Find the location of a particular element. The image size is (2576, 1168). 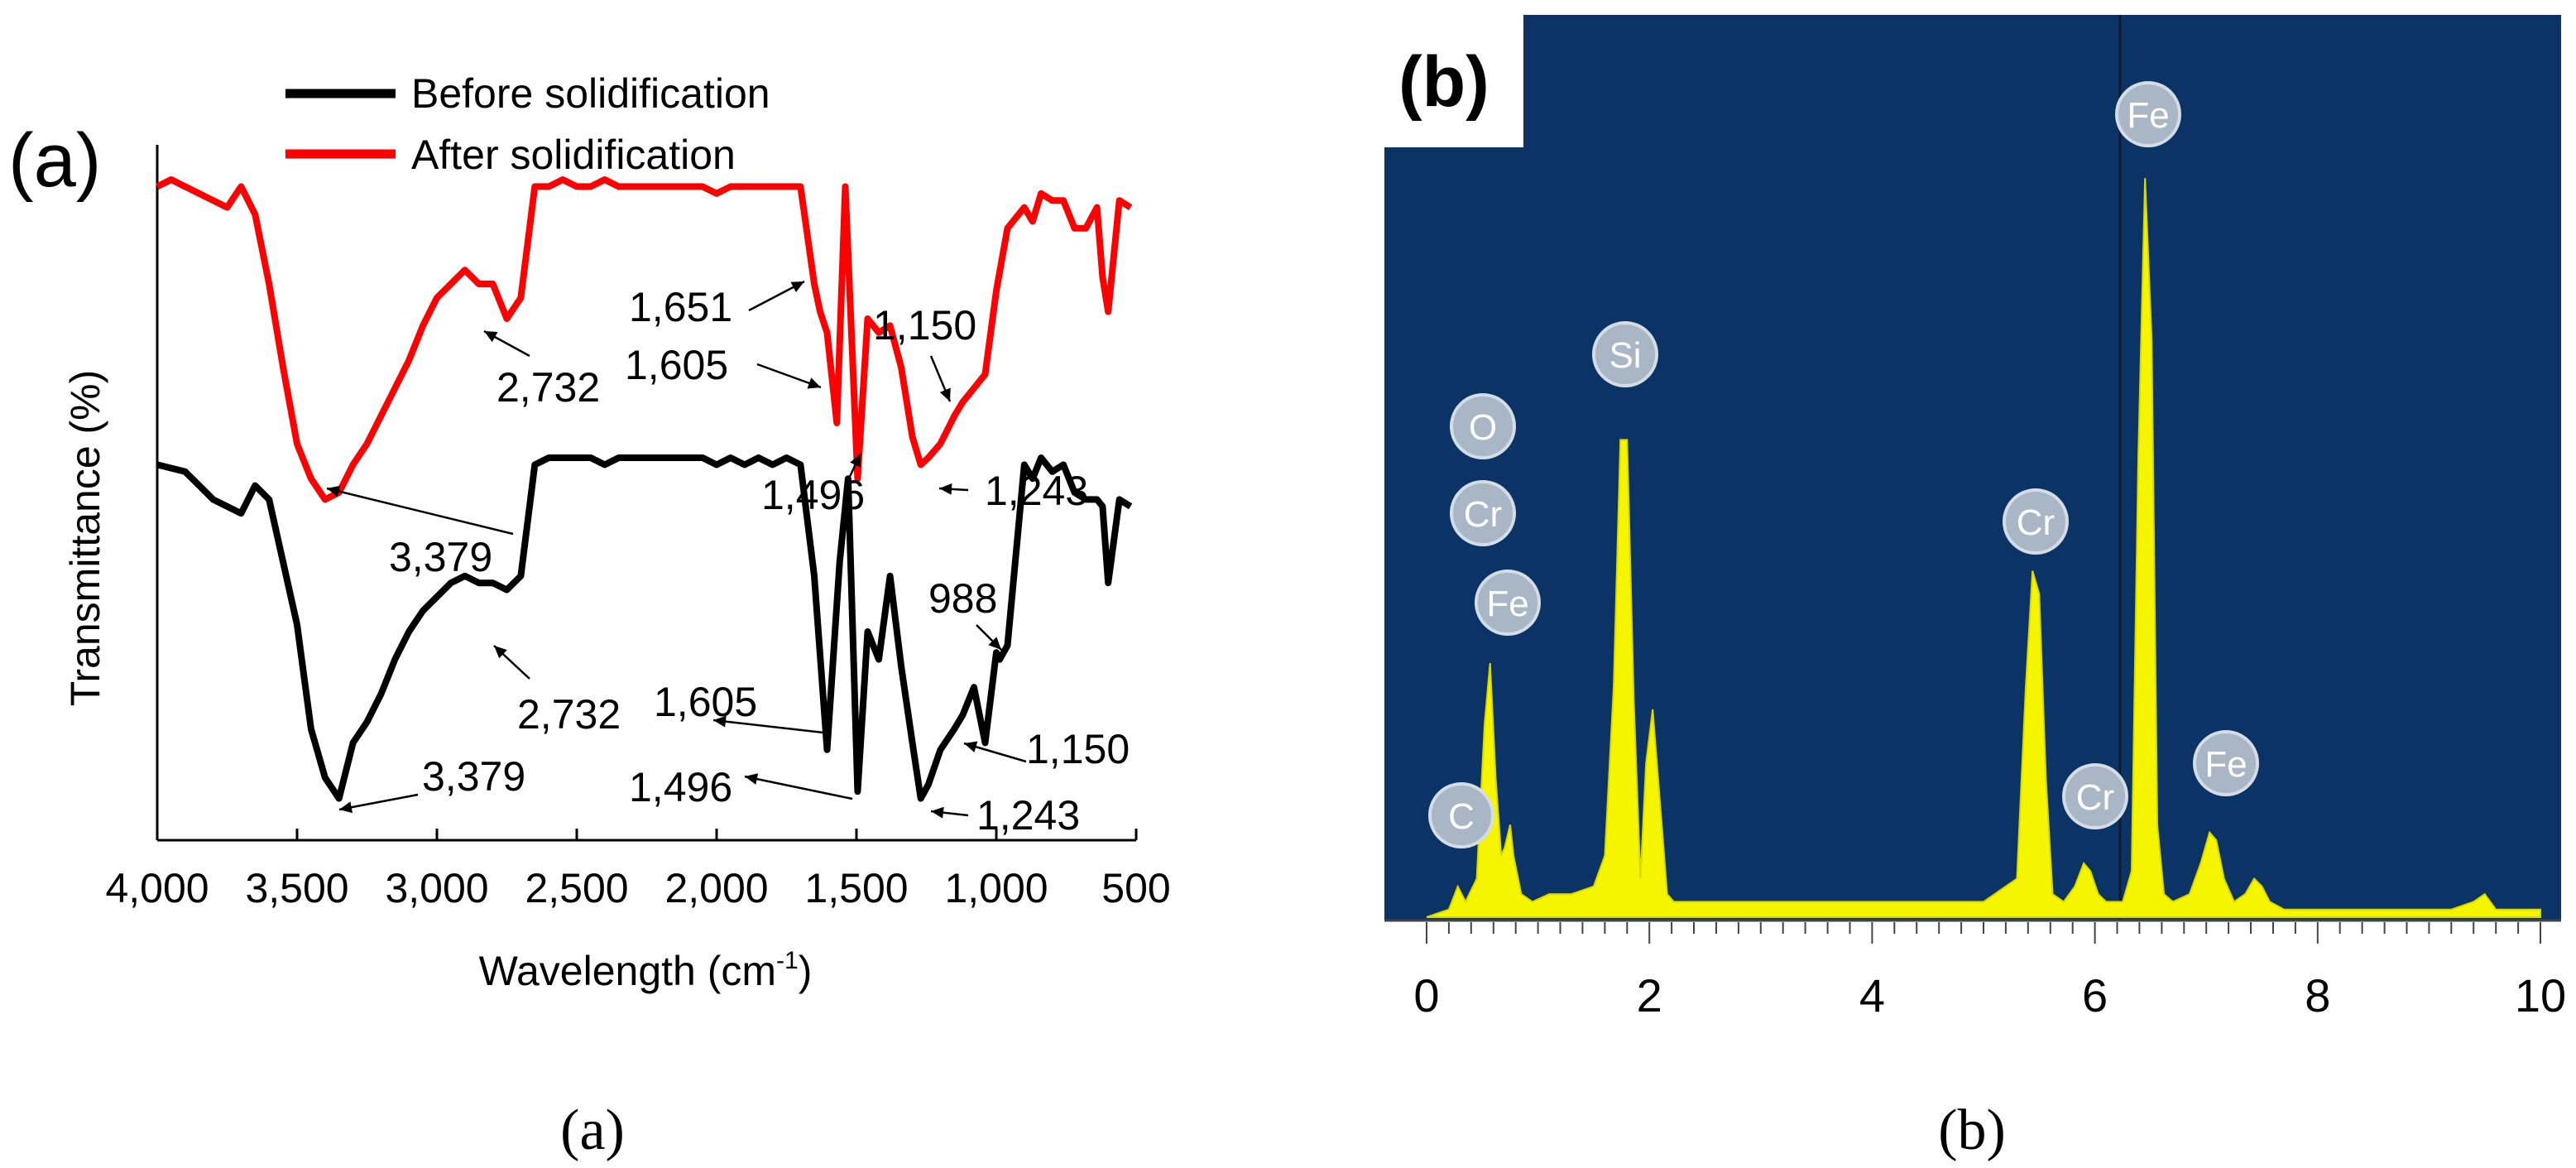

caption-a: (a) is located at coordinates (593, 1130).